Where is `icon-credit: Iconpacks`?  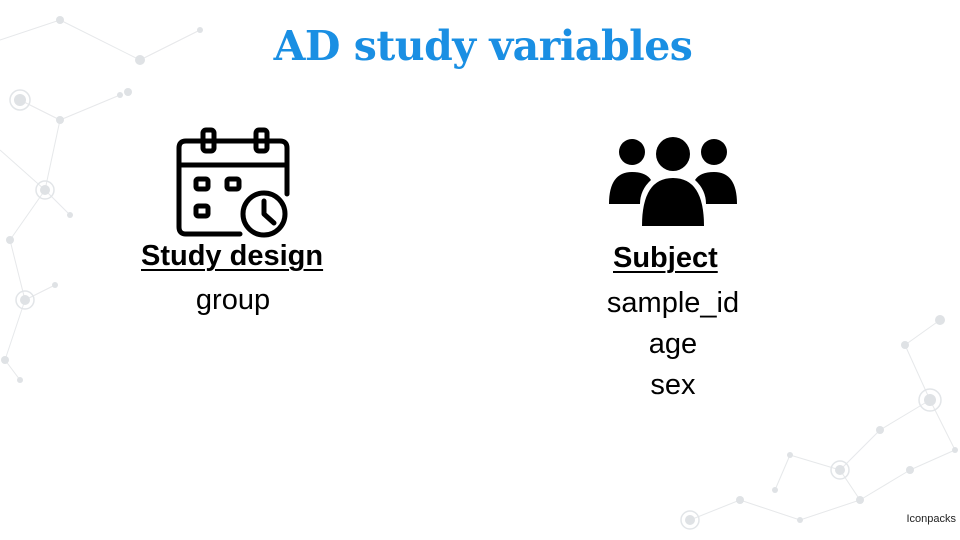
icon-credit: Iconpacks is located at coordinates (931, 519).